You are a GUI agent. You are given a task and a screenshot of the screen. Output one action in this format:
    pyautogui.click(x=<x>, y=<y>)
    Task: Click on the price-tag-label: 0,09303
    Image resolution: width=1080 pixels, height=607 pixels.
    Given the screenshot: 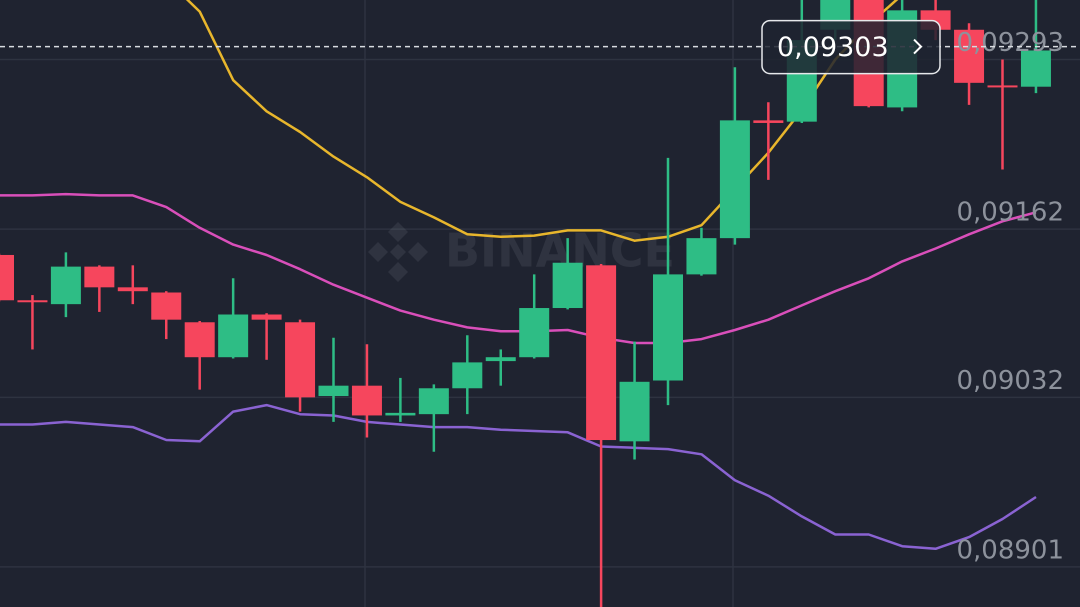 What is the action you would take?
    pyautogui.click(x=833, y=47)
    